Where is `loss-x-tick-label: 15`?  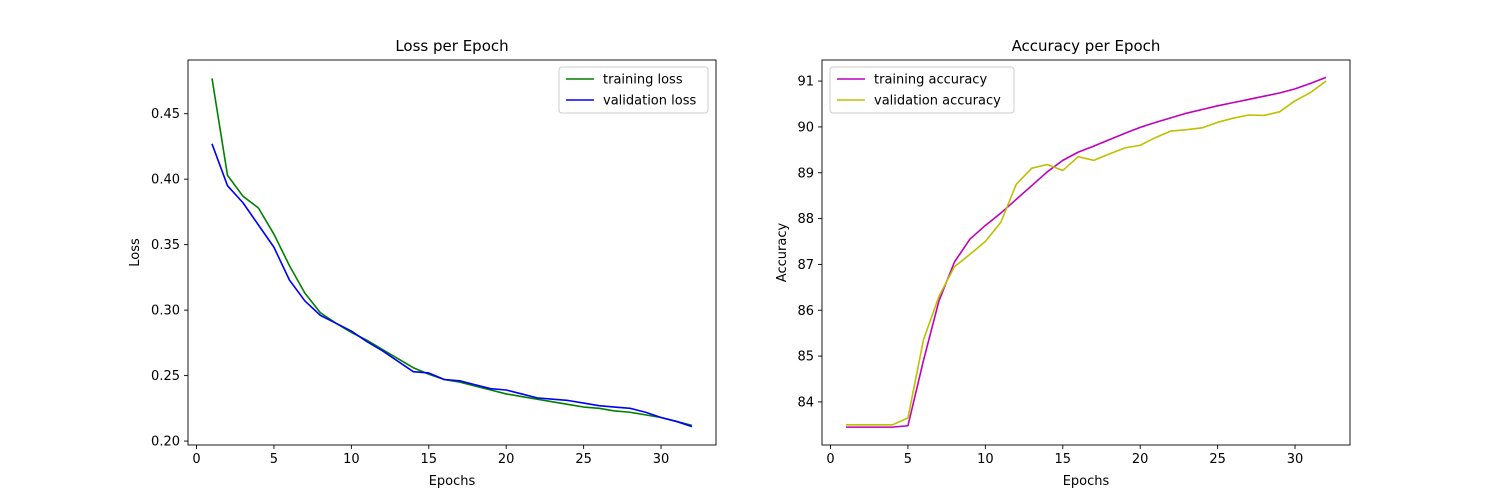
loss-x-tick-label: 15 is located at coordinates (429, 459).